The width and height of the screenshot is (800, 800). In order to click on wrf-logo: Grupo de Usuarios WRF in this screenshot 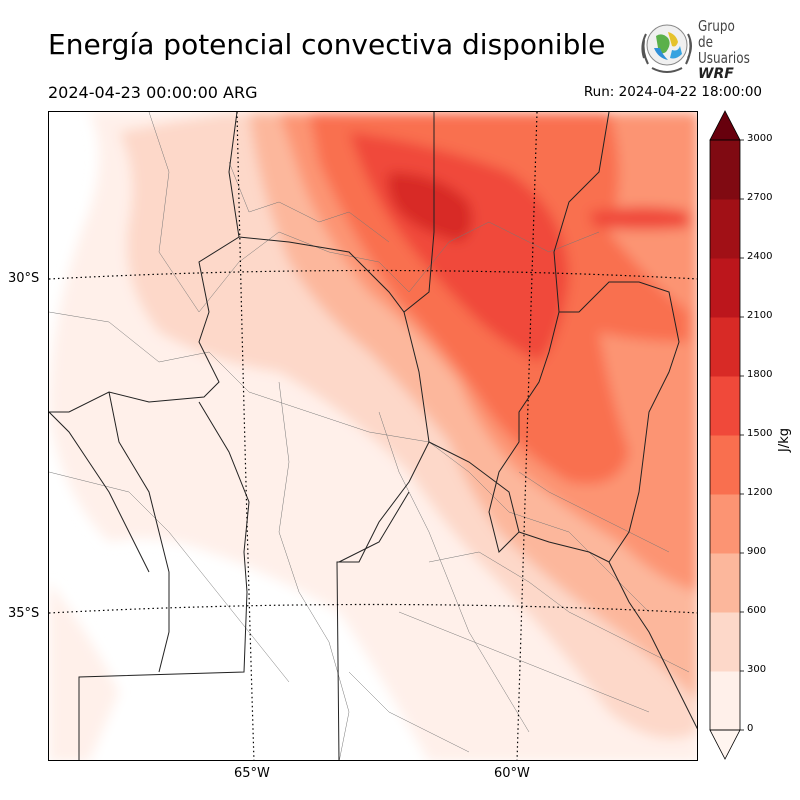, I will do `click(698, 50)`.